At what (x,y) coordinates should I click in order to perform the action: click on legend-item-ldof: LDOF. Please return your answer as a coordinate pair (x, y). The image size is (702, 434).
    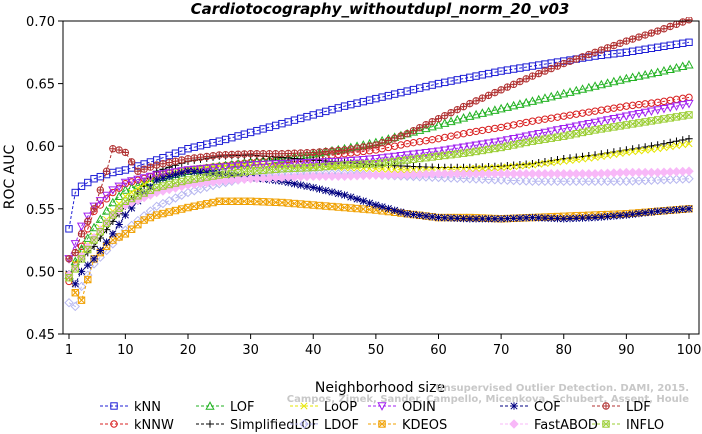
    Looking at the image, I should click on (324, 425).